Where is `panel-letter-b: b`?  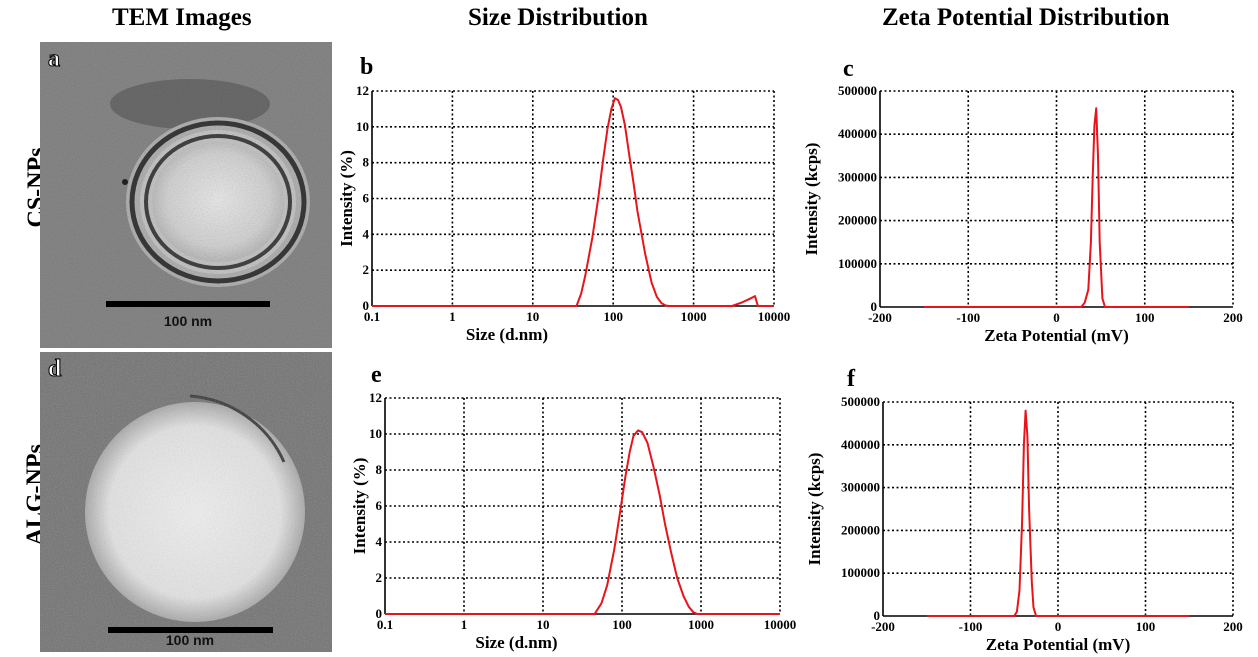 panel-letter-b: b is located at coordinates (366, 67).